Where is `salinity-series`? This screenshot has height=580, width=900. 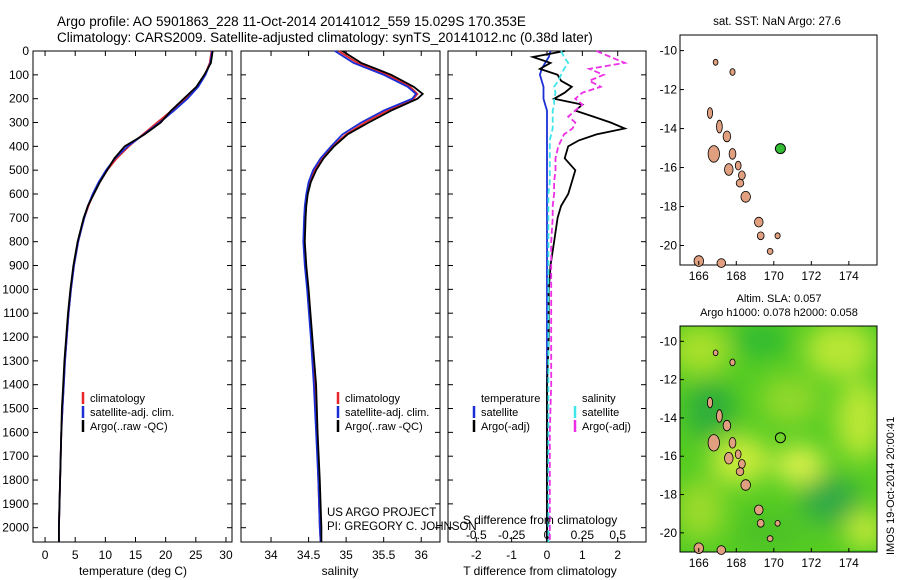
salinity-series is located at coordinates (363, 296).